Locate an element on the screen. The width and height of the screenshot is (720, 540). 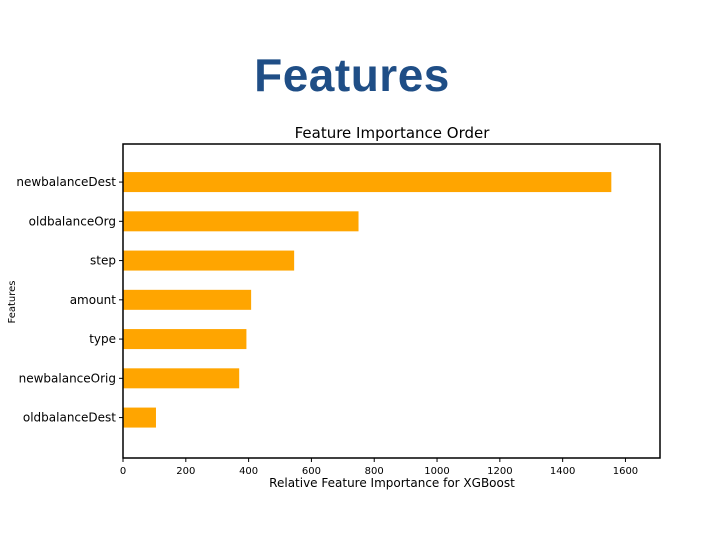
y-tick-label: amount is located at coordinates (93, 300).